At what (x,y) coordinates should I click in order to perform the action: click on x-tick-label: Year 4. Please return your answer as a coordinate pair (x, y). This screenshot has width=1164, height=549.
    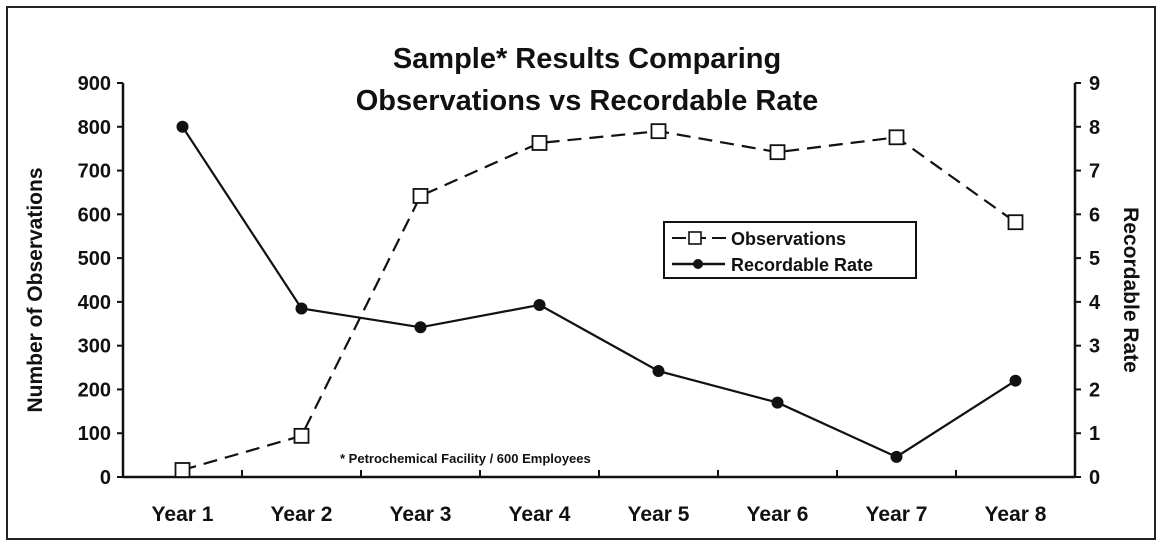
    Looking at the image, I should click on (540, 514).